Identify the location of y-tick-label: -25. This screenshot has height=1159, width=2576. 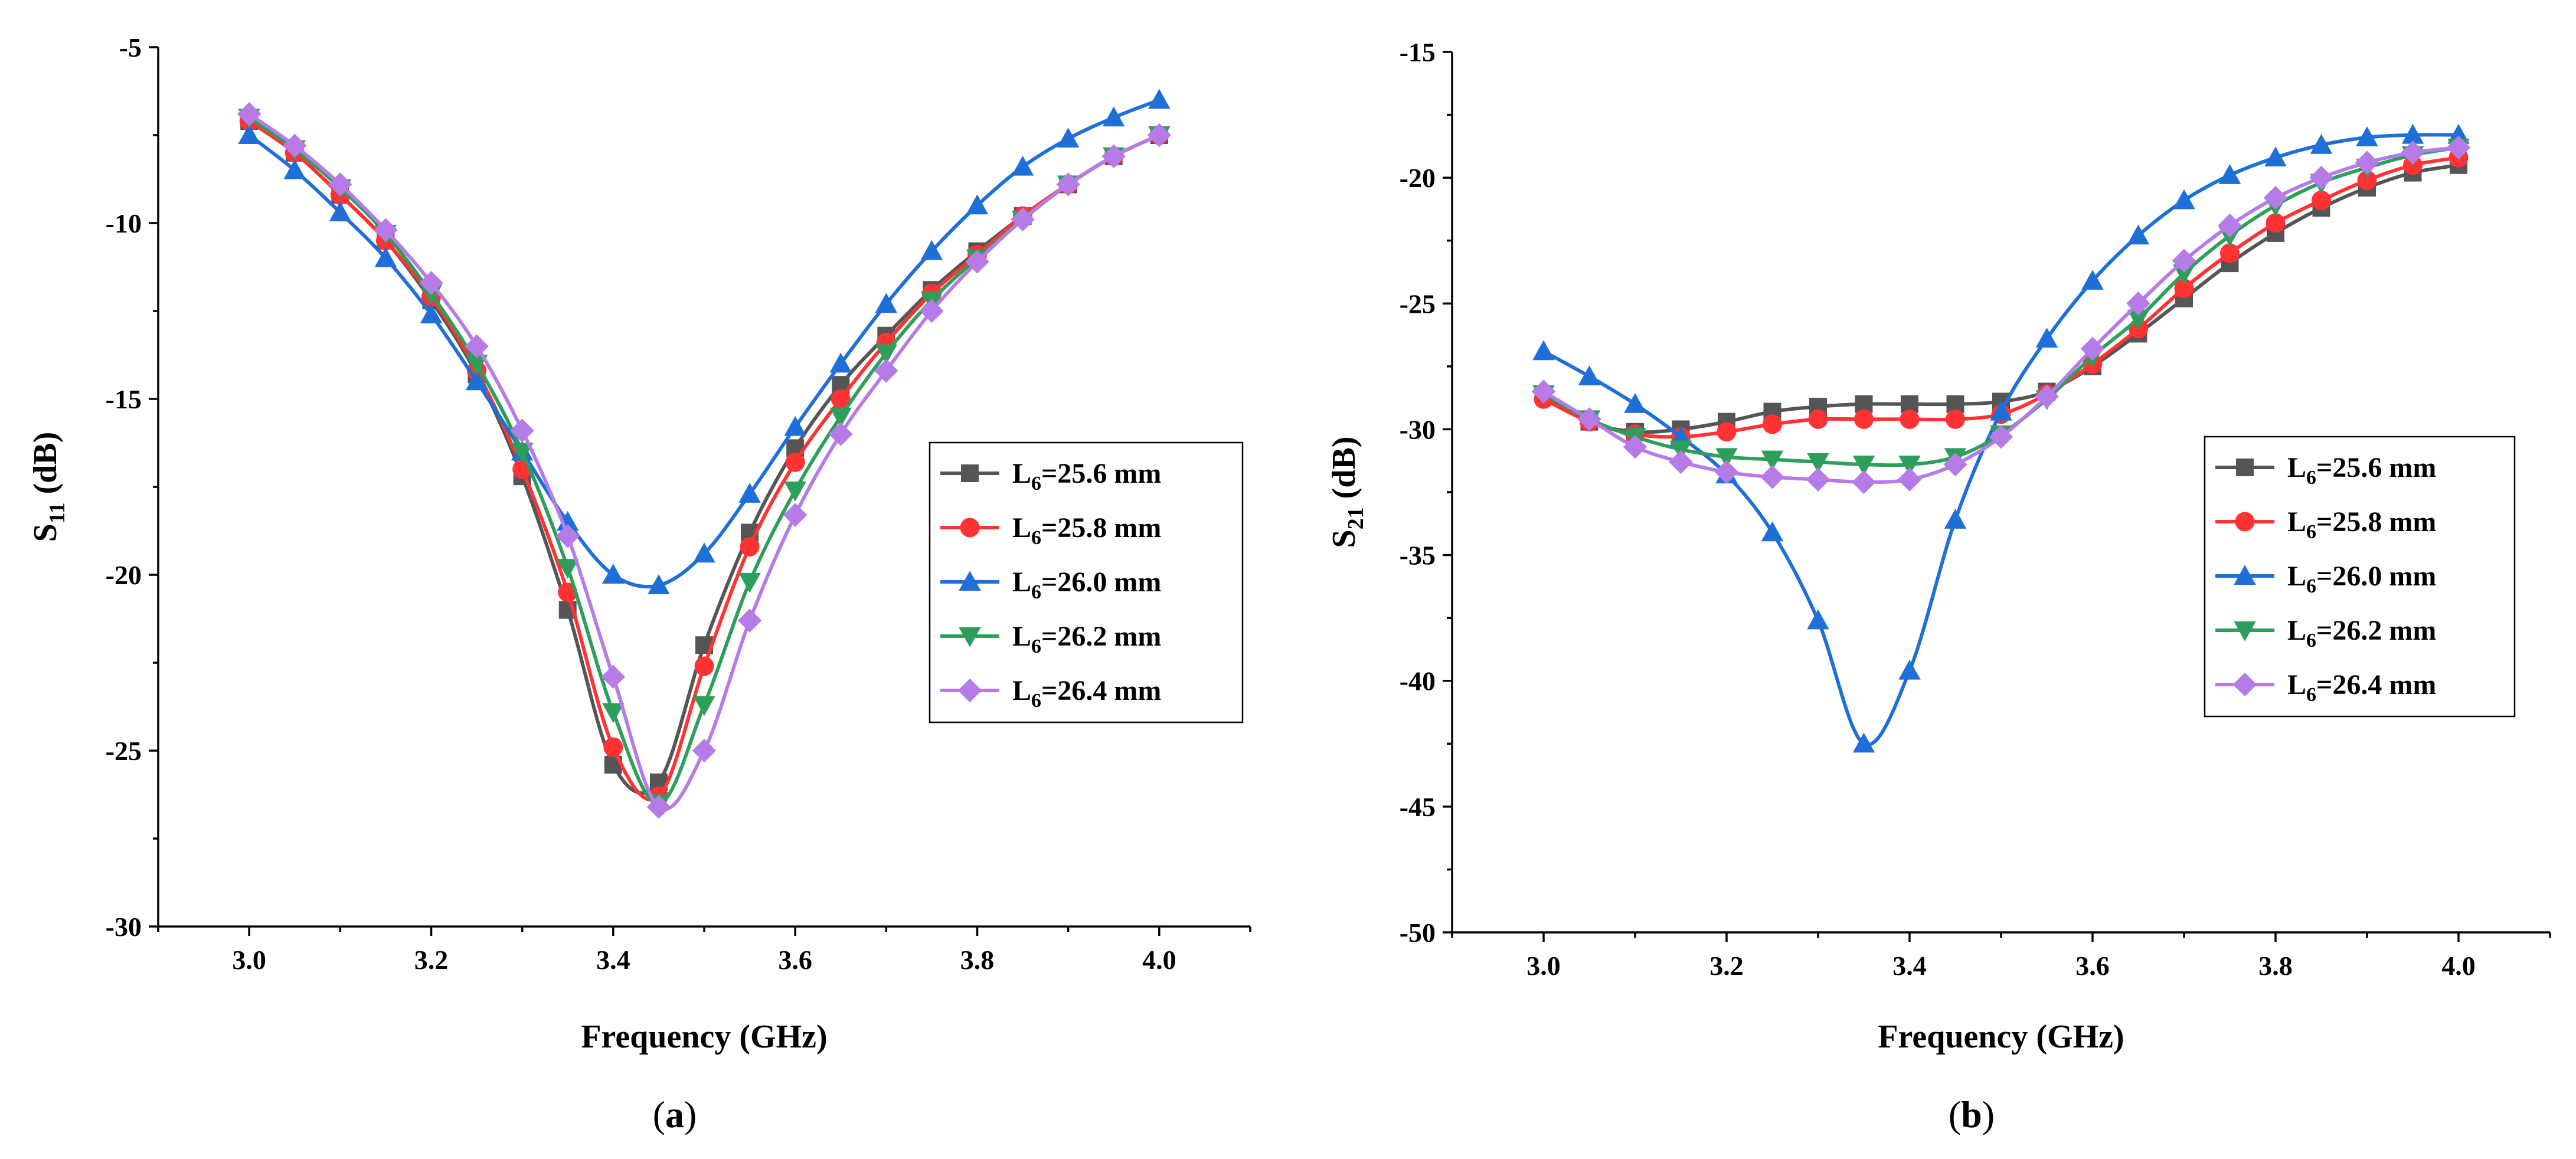
(124, 751).